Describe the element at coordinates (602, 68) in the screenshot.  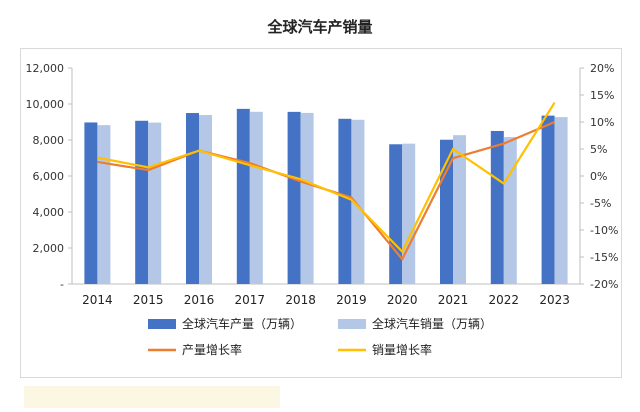
I see `right-tick-label: 20%` at that location.